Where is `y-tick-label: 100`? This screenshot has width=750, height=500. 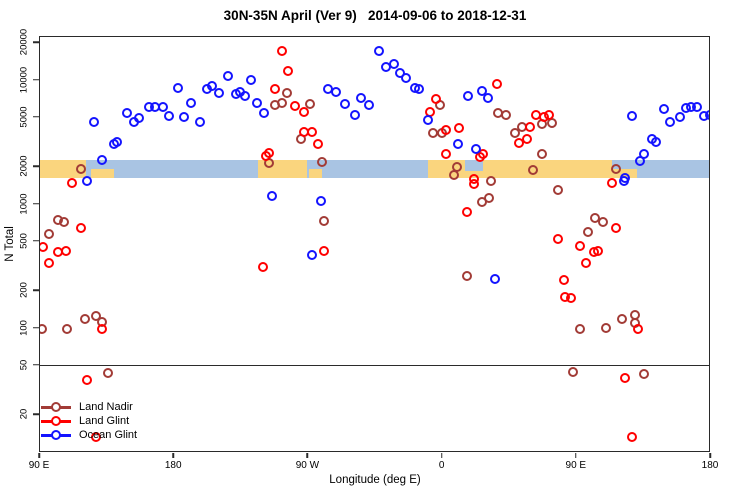
y-tick-label: 100 is located at coordinates (24, 327).